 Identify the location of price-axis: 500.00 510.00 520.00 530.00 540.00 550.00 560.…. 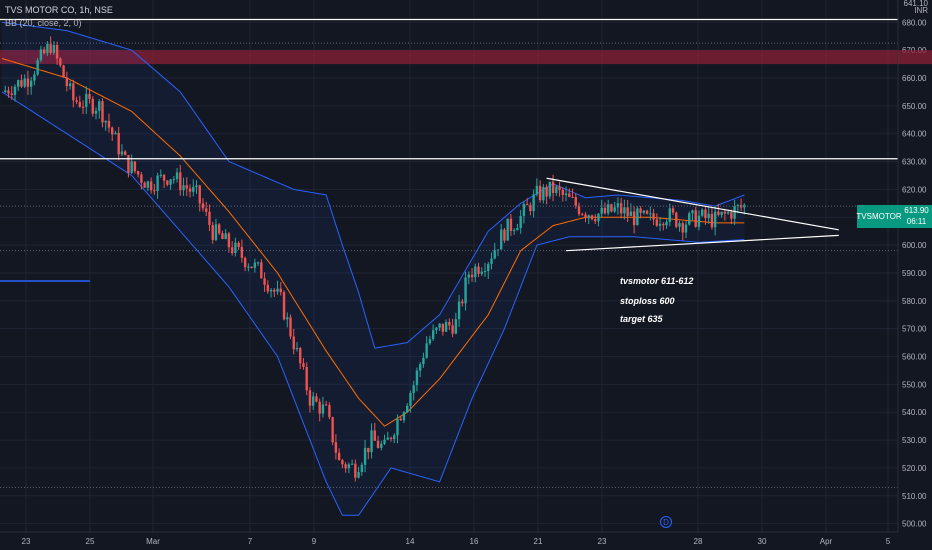
(914, 275).